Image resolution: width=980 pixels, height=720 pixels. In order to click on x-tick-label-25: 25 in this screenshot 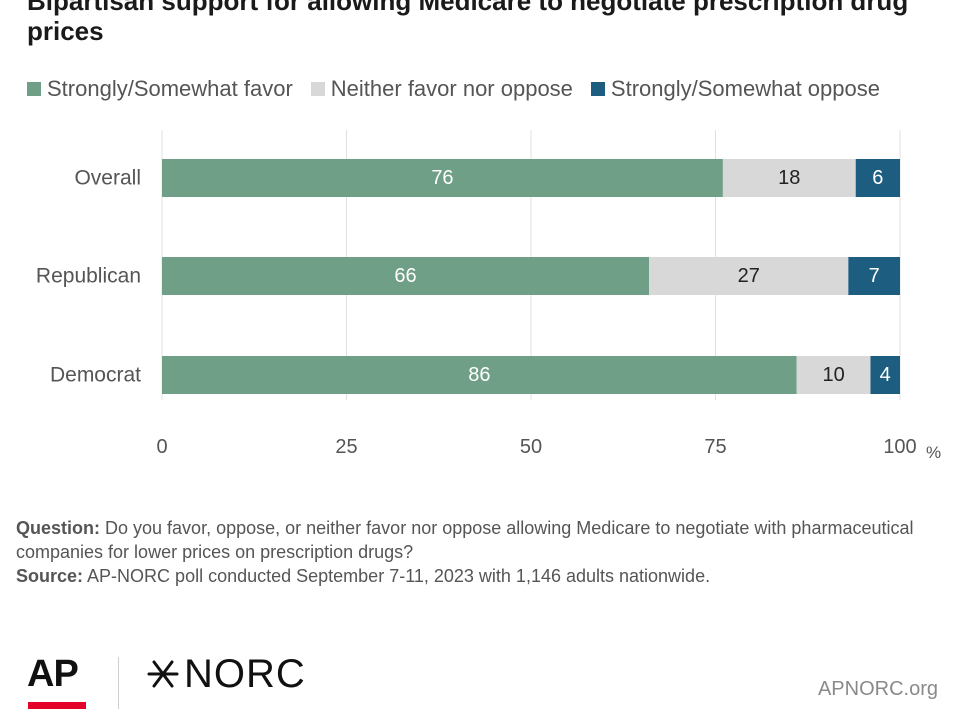, I will do `click(346, 447)`.